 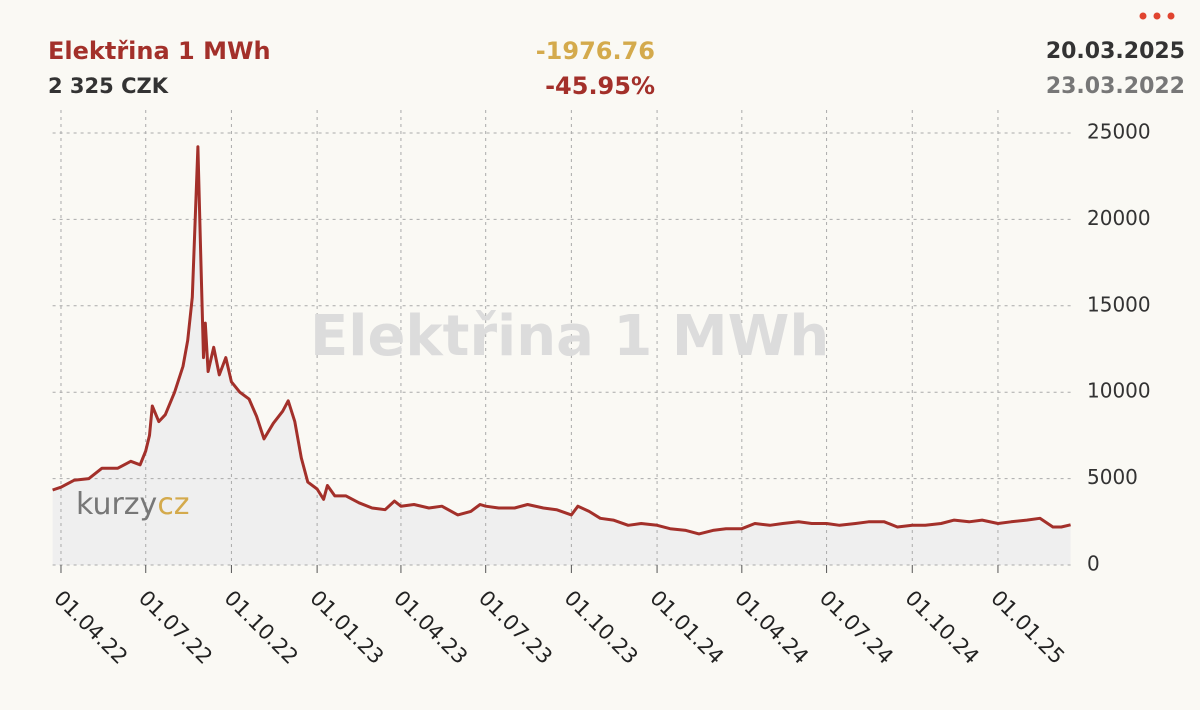 I want to click on y-tick-label: 15000, so click(x=1119, y=304).